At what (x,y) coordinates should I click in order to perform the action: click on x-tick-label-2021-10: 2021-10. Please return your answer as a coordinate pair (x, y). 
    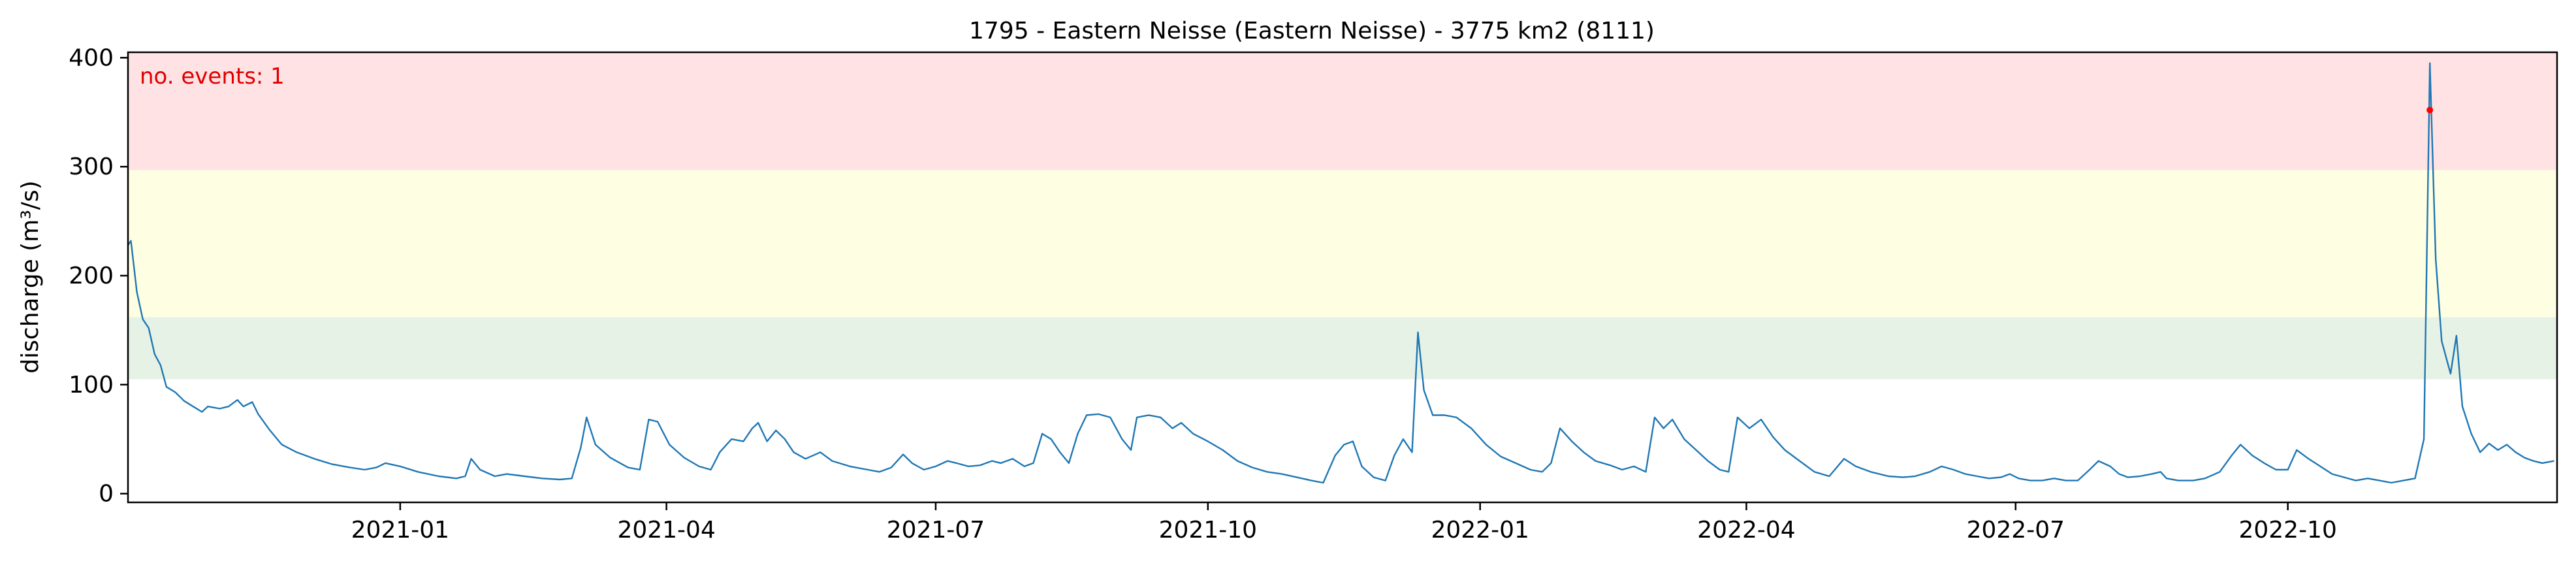
    Looking at the image, I should click on (1208, 530).